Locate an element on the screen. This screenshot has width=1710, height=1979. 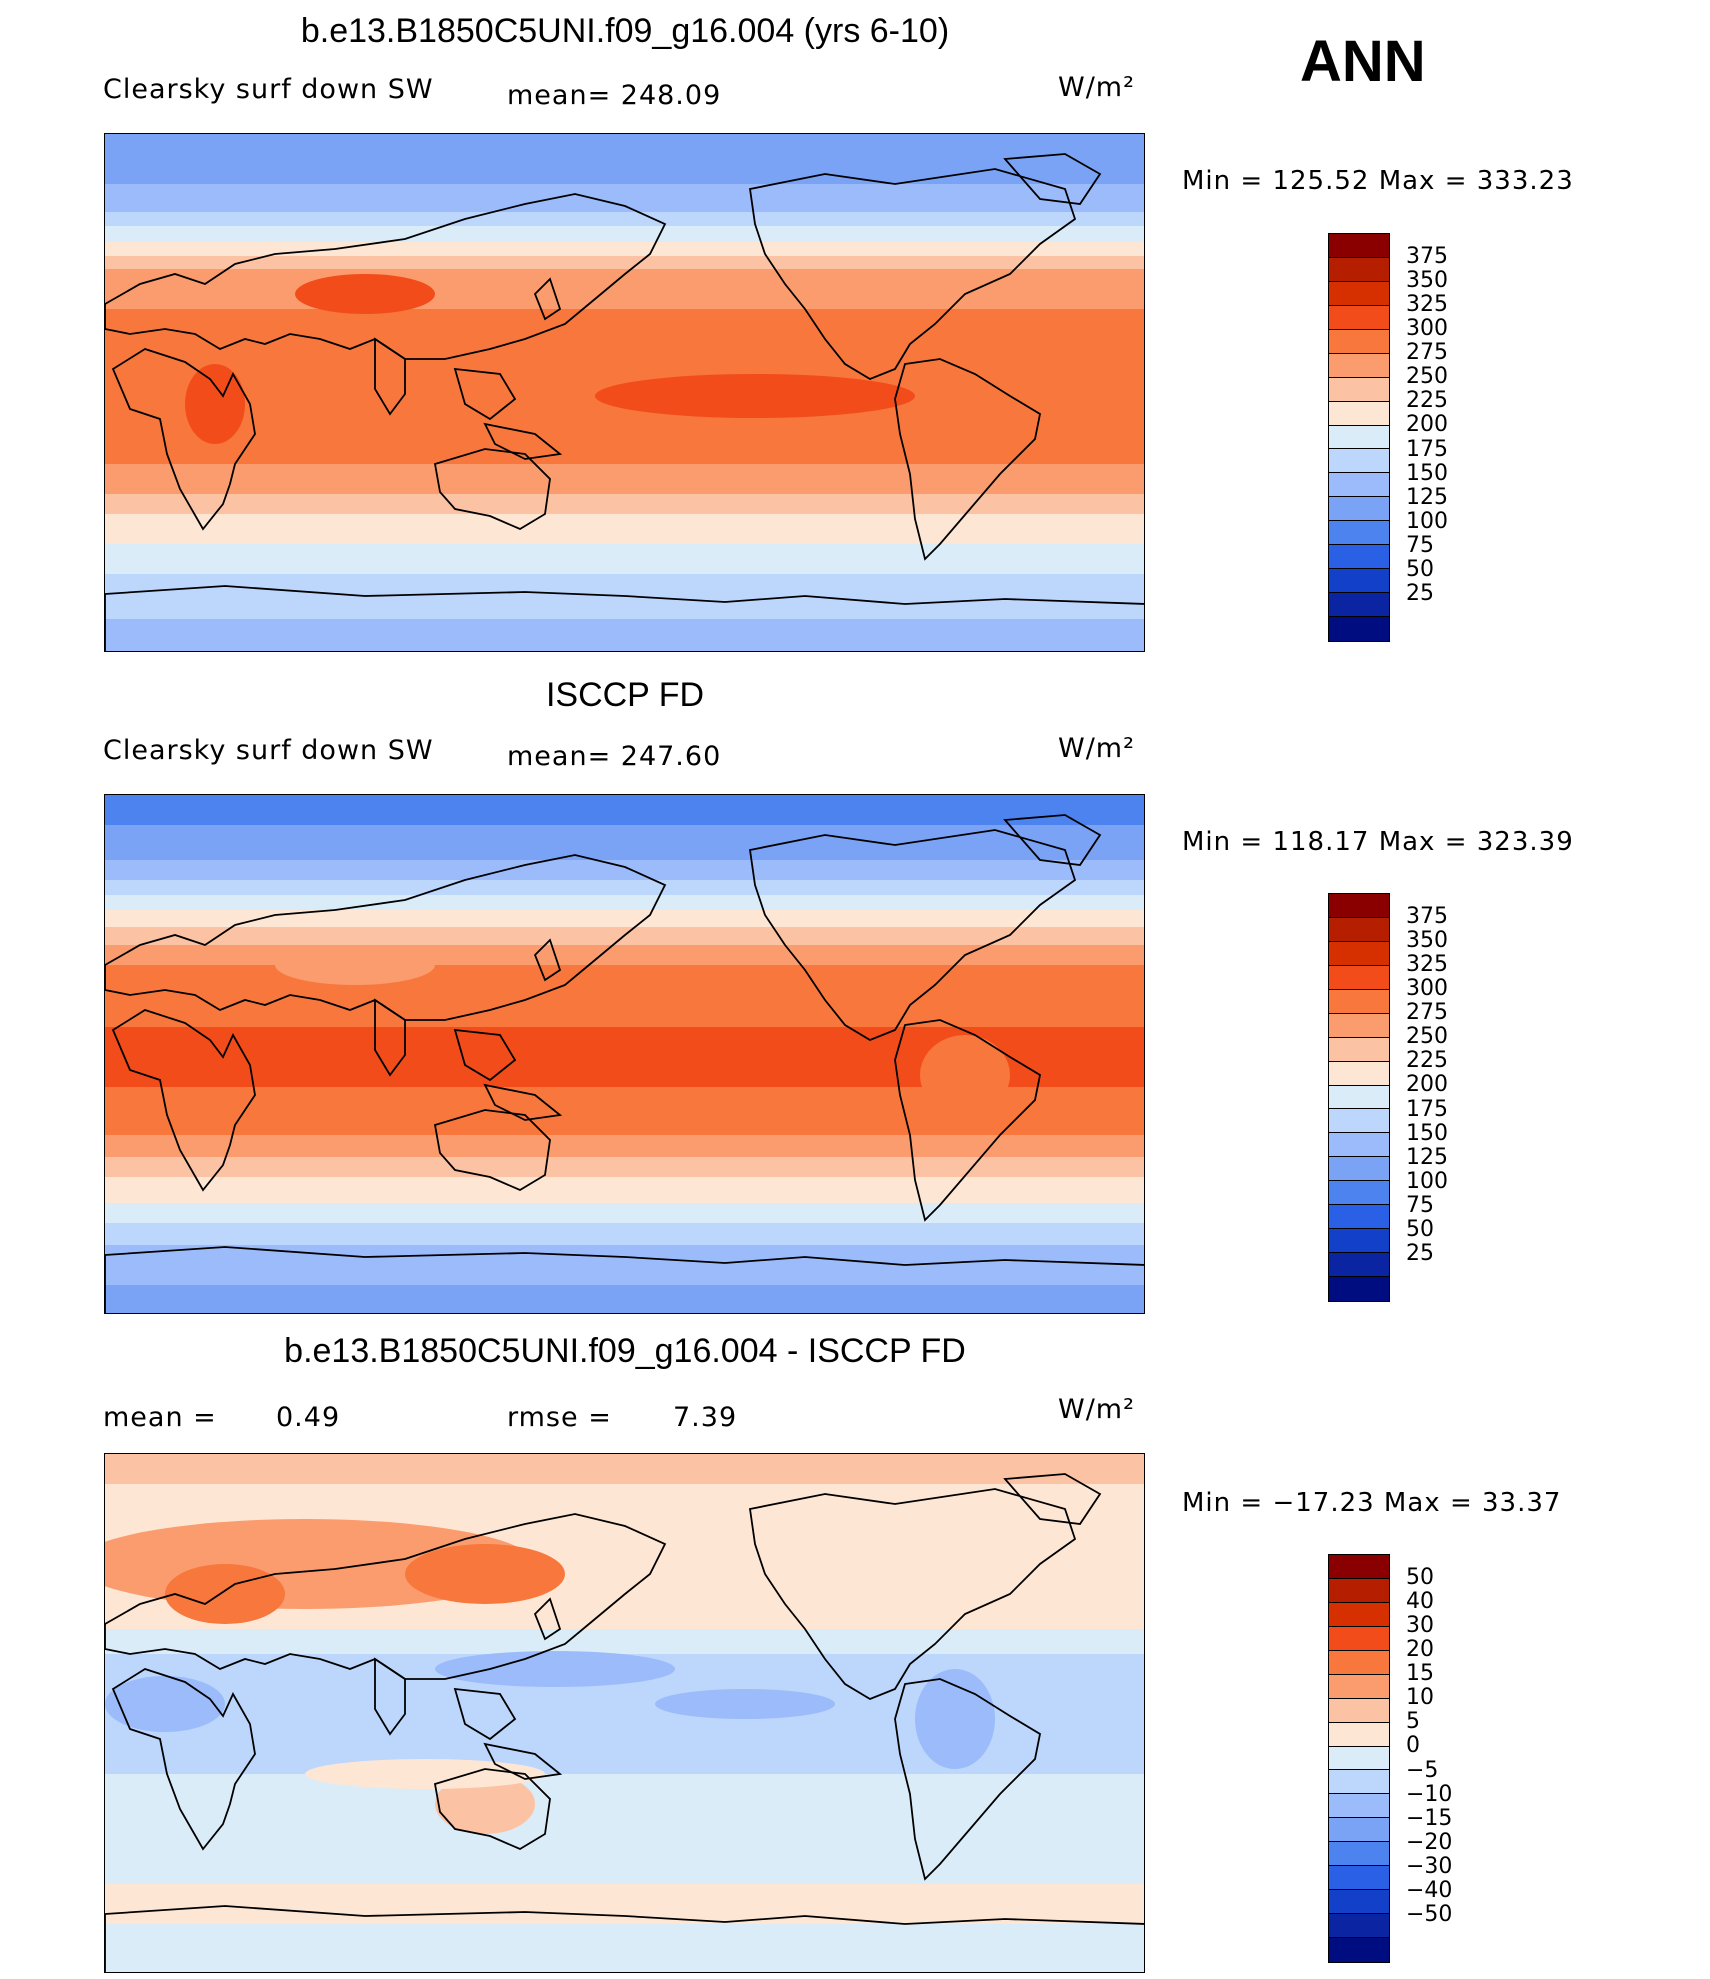
colorbar-label: 275 is located at coordinates (1427, 1013).